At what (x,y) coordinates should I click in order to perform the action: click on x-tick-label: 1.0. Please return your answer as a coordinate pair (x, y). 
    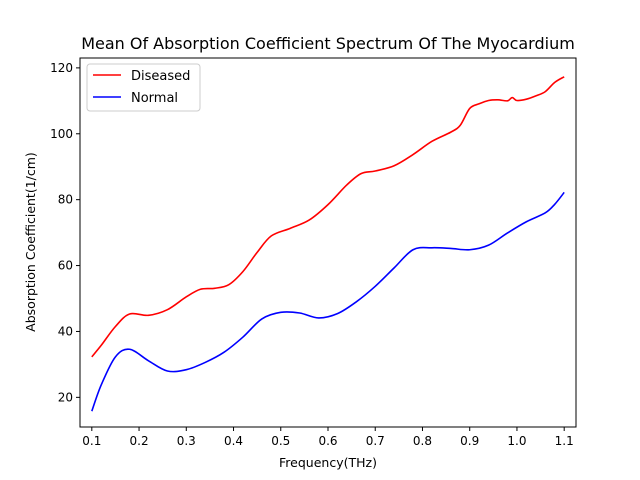
    Looking at the image, I should click on (516, 441).